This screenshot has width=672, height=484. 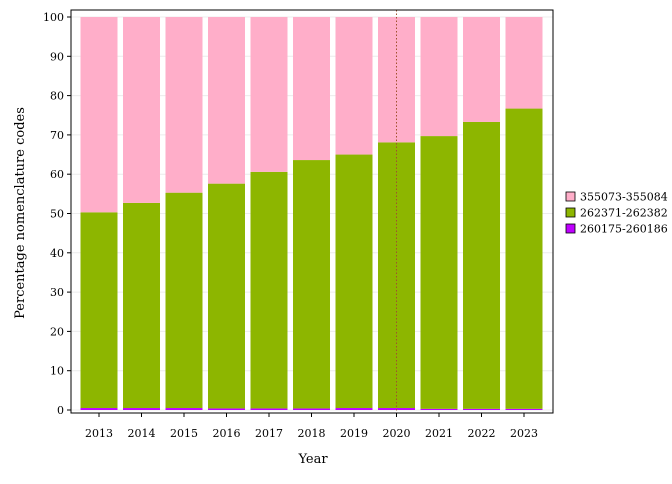 I want to click on bar-355073-355084-2023, so click(x=524, y=63).